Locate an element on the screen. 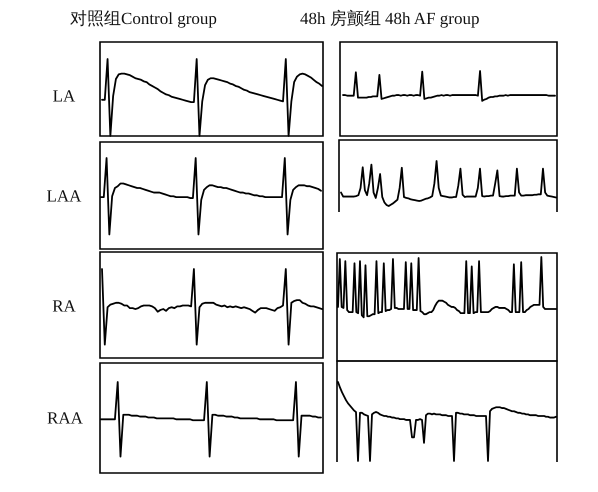 The width and height of the screenshot is (598, 492). ylabel: RA is located at coordinates (64, 306).